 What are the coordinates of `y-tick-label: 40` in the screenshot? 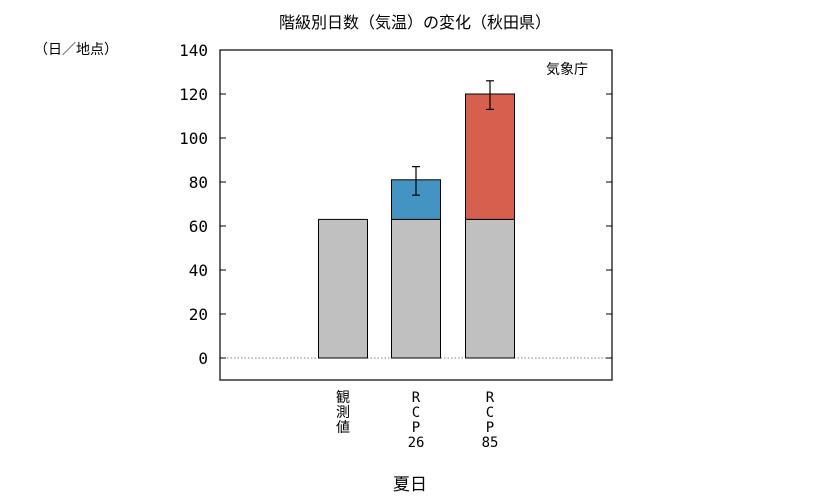 It's located at (198, 270).